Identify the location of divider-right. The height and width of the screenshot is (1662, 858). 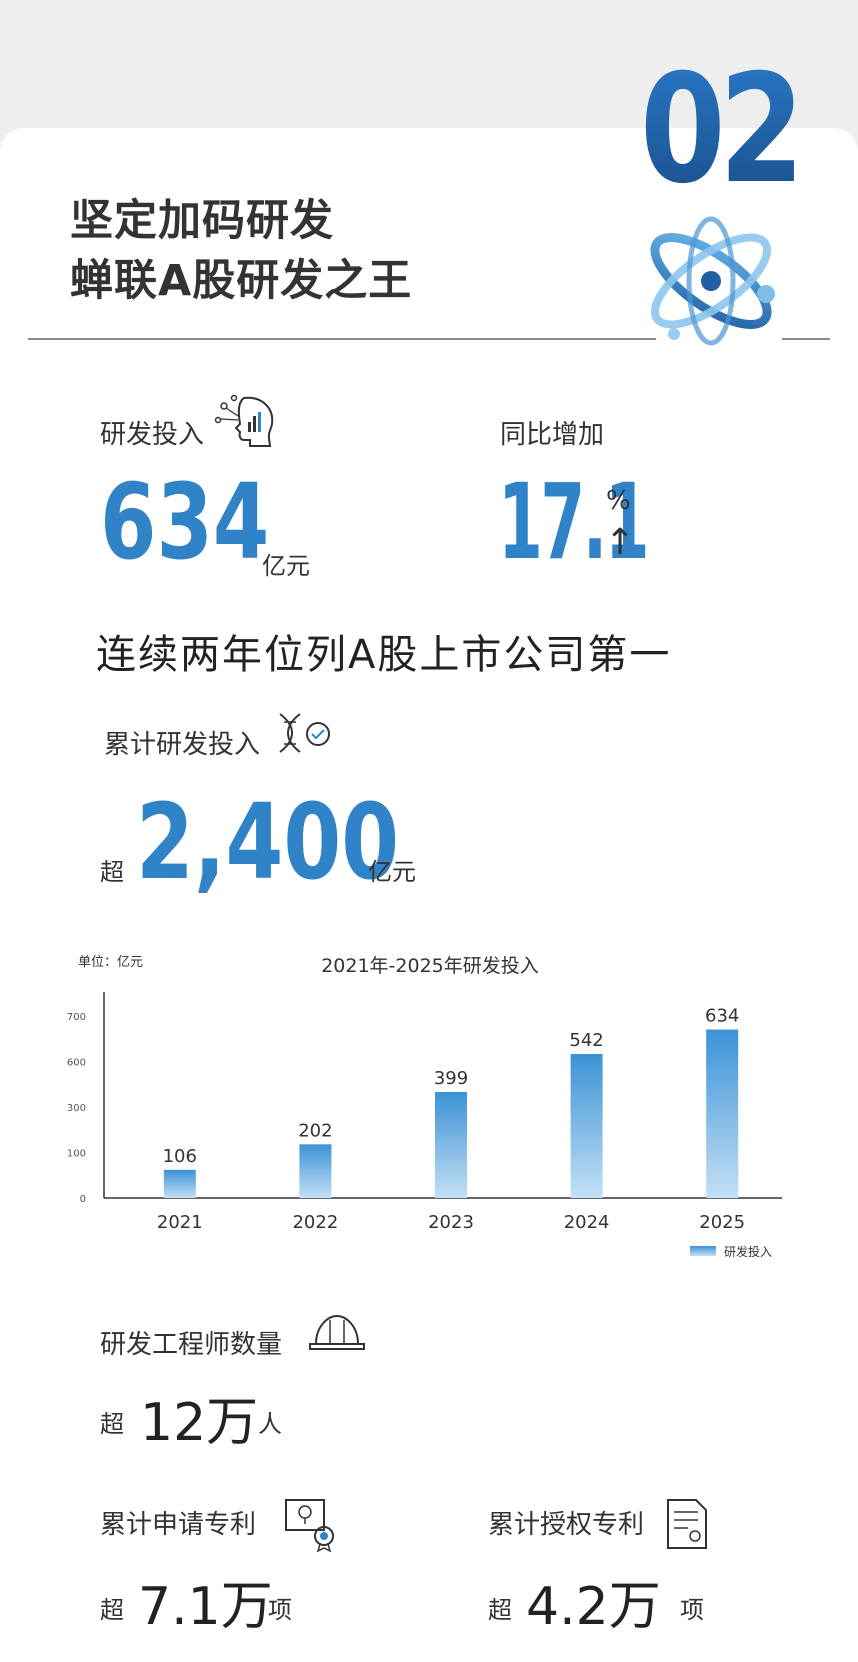
(806, 339).